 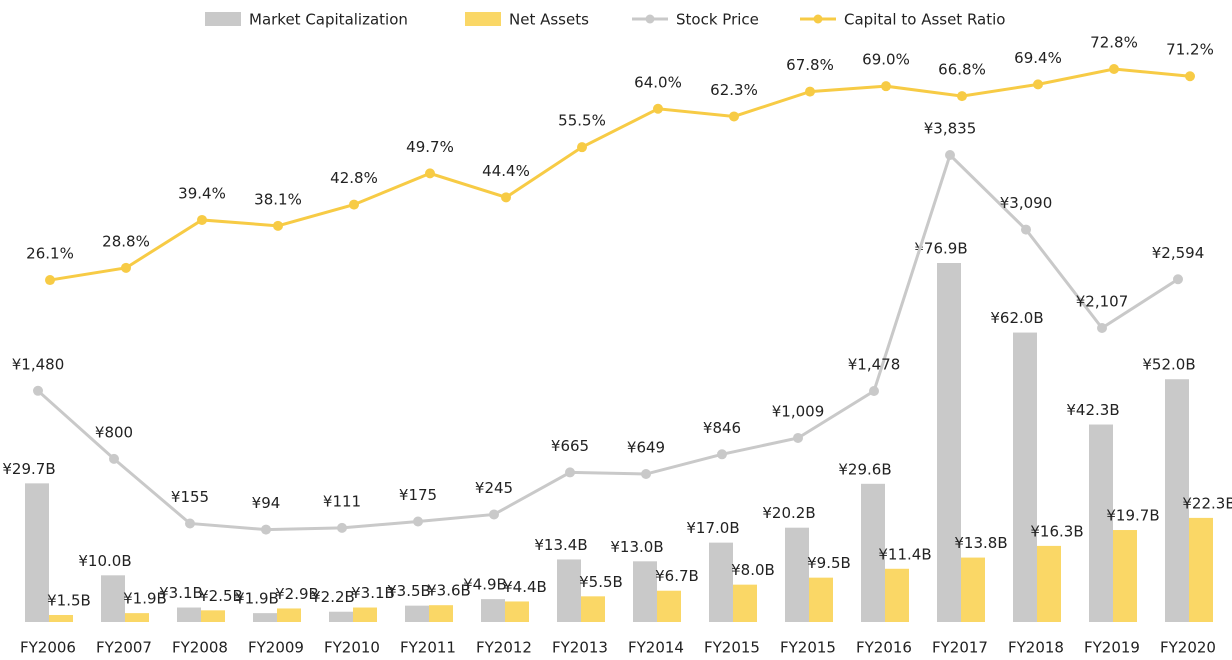 What do you see at coordinates (829, 563) in the screenshot?
I see `data-label: ¥9.5B` at bounding box center [829, 563].